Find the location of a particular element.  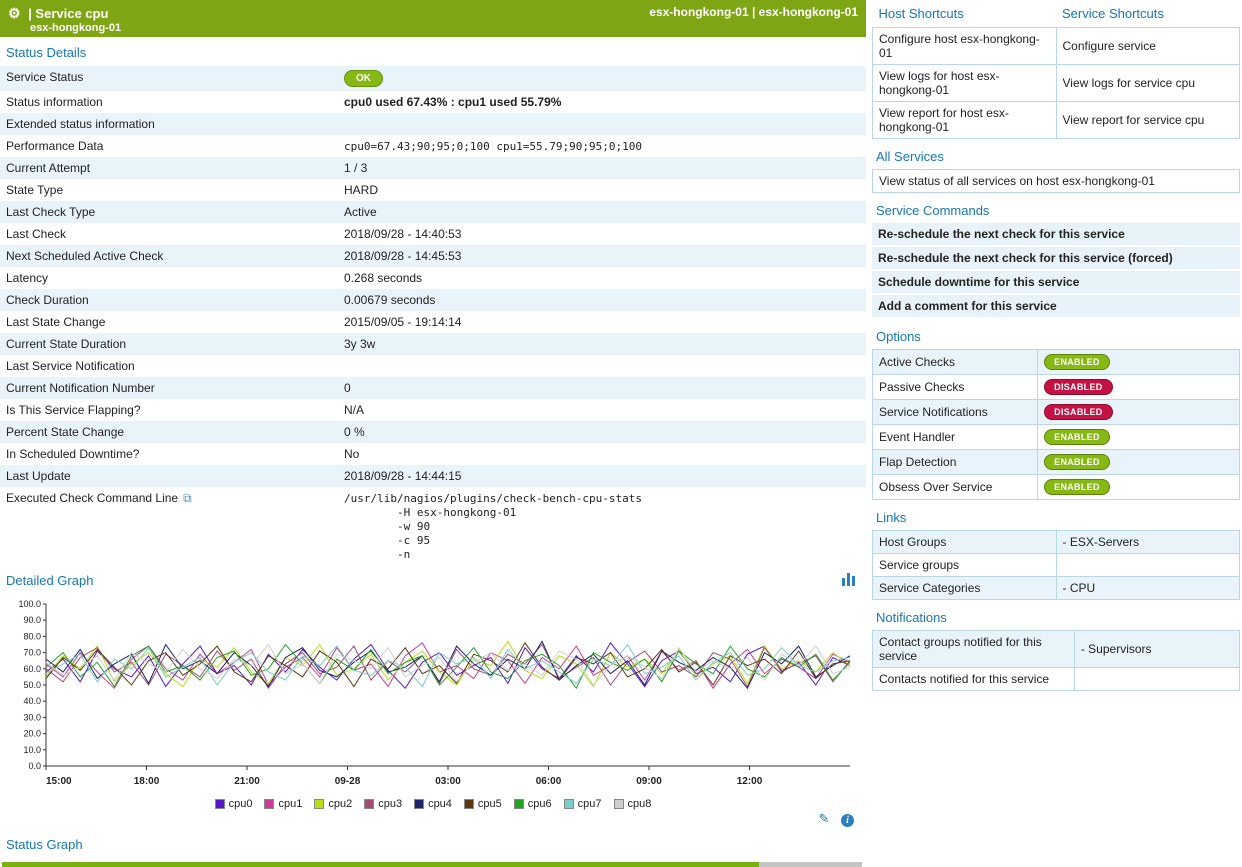

info-icon: i is located at coordinates (847, 820).